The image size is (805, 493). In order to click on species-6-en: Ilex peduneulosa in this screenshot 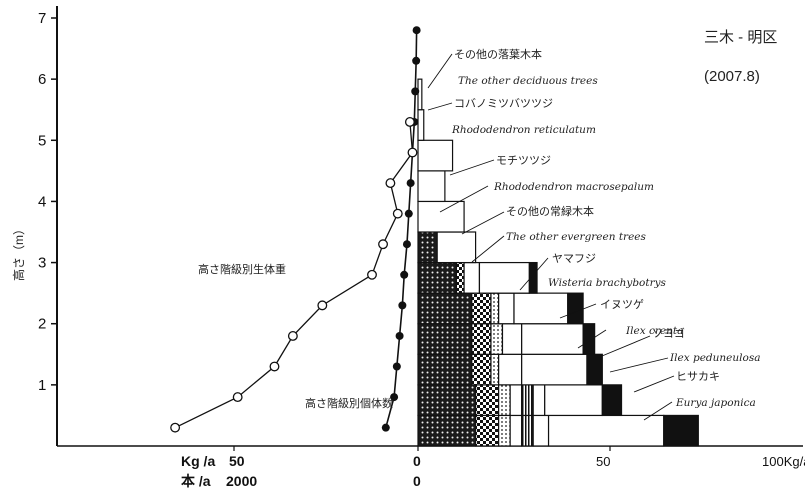, I will do `click(714, 358)`.